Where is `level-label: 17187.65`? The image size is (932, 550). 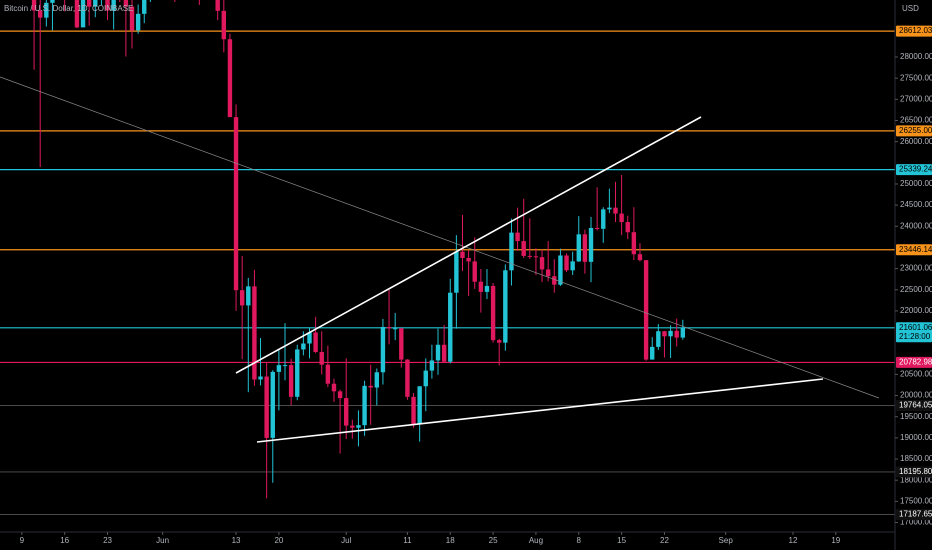
level-label: 17187.65 is located at coordinates (915, 514).